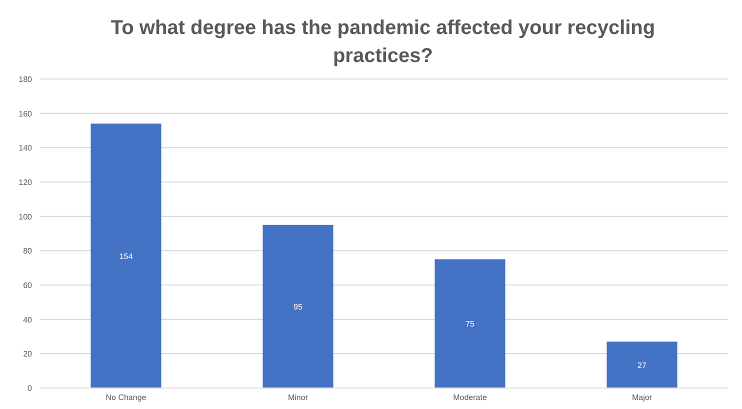  What do you see at coordinates (25, 148) in the screenshot?
I see `y-tick-label: 140` at bounding box center [25, 148].